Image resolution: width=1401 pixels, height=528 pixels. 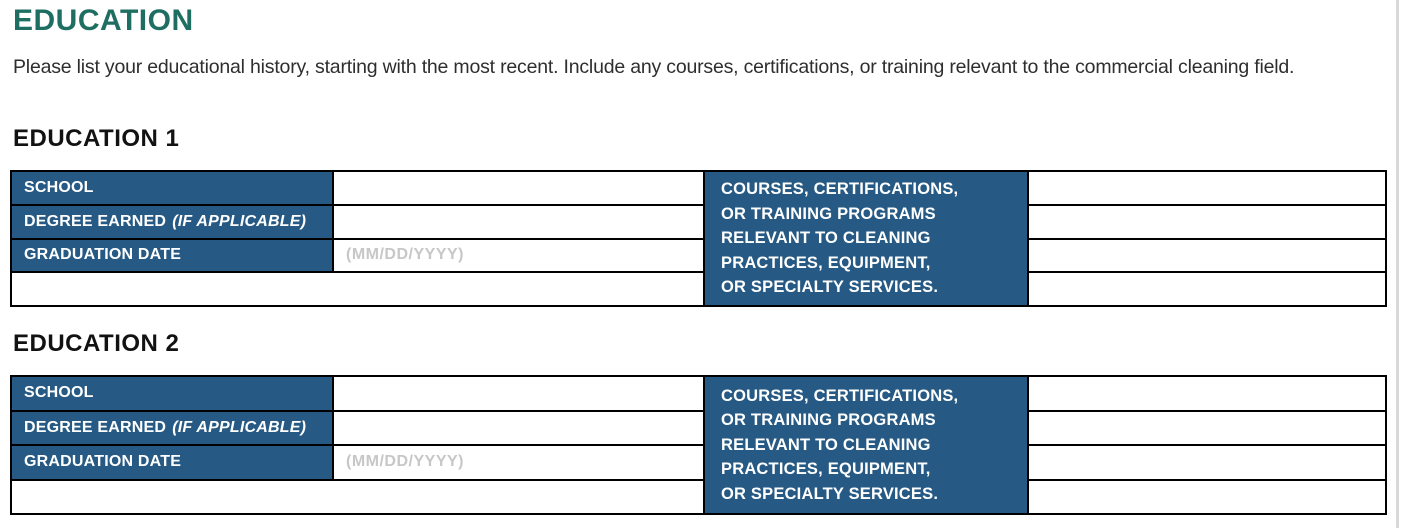 What do you see at coordinates (96, 343) in the screenshot?
I see `section-heading-education-2: EDUCATION 2` at bounding box center [96, 343].